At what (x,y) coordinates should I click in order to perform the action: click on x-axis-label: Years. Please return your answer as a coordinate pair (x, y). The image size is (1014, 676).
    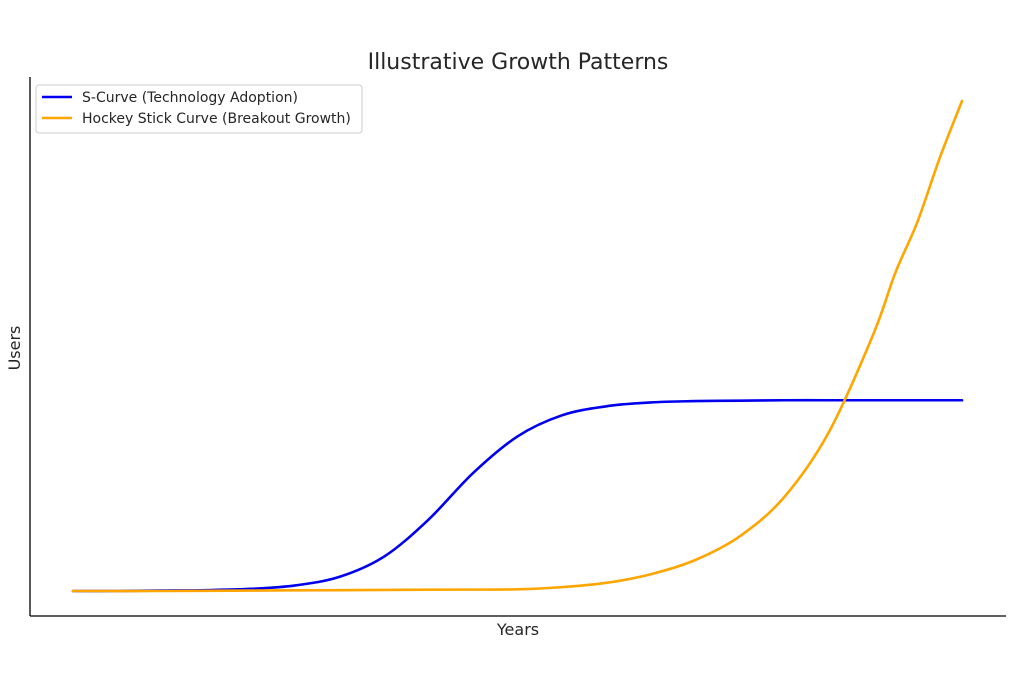
    Looking at the image, I should click on (517, 629).